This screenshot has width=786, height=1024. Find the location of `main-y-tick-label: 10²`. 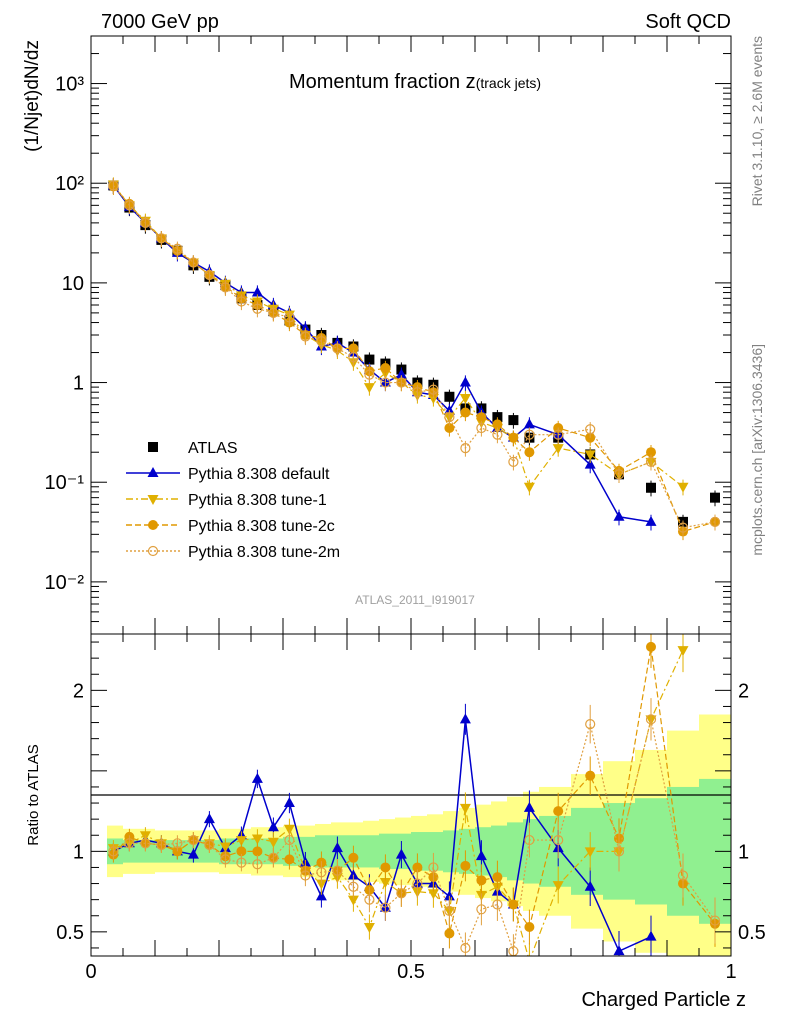

main-y-tick-label: 10² is located at coordinates (69, 184).